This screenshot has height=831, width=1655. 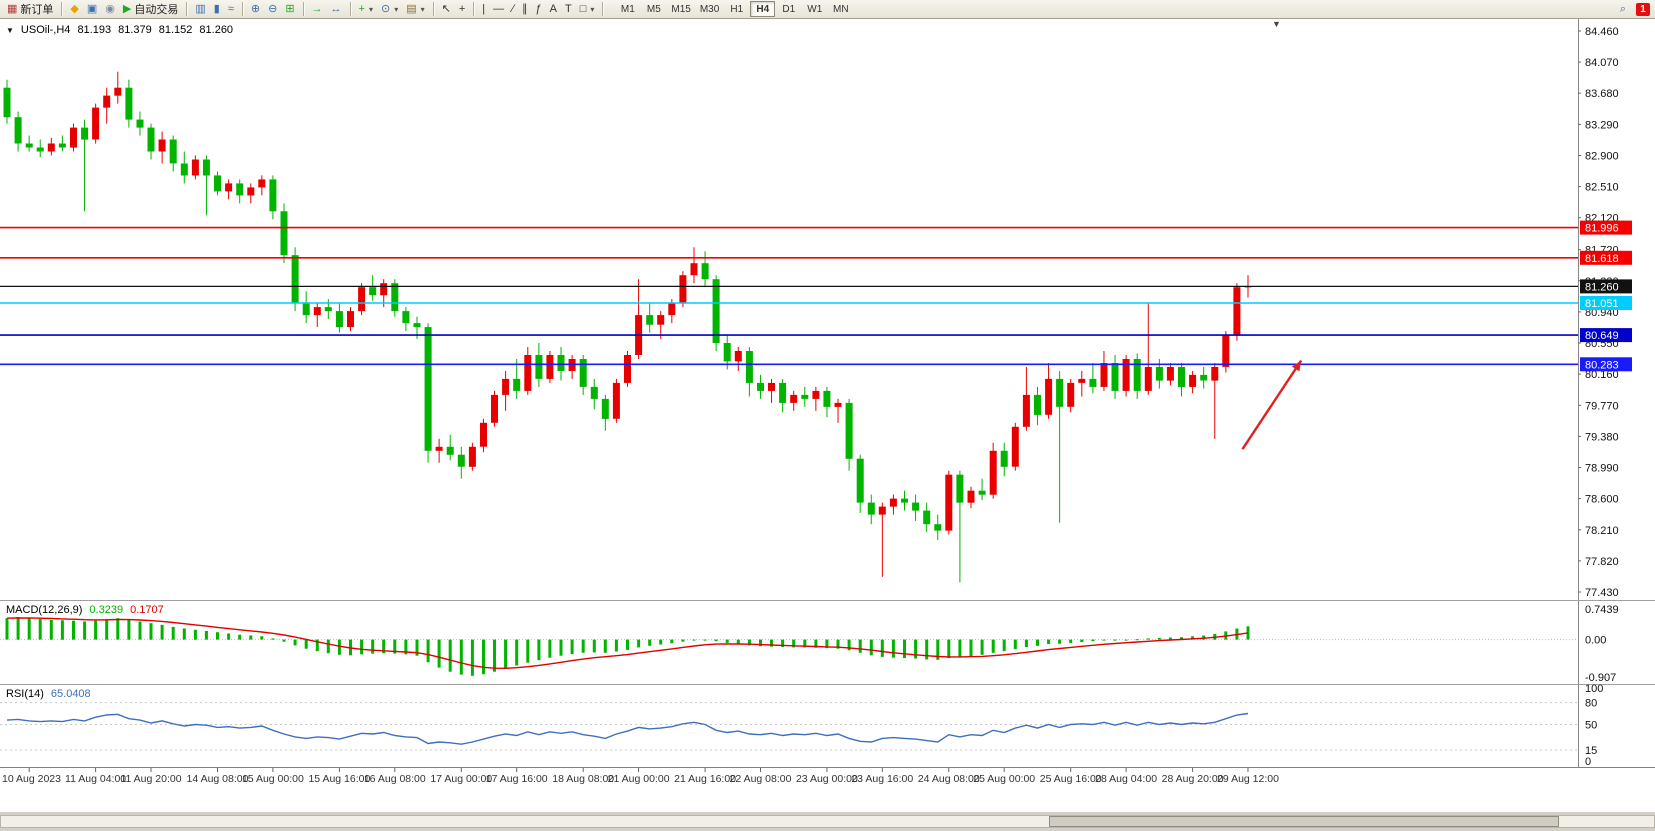 What do you see at coordinates (627, 9) in the screenshot?
I see `timeframe-m1: M1` at bounding box center [627, 9].